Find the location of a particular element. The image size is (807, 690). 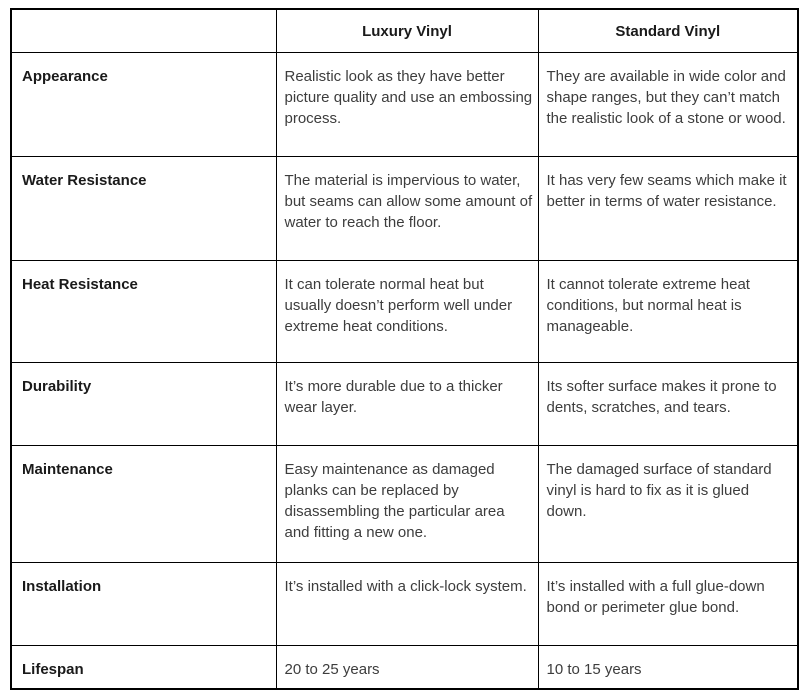

standard-vinyl-cell: 10 to 15 years is located at coordinates (668, 667).